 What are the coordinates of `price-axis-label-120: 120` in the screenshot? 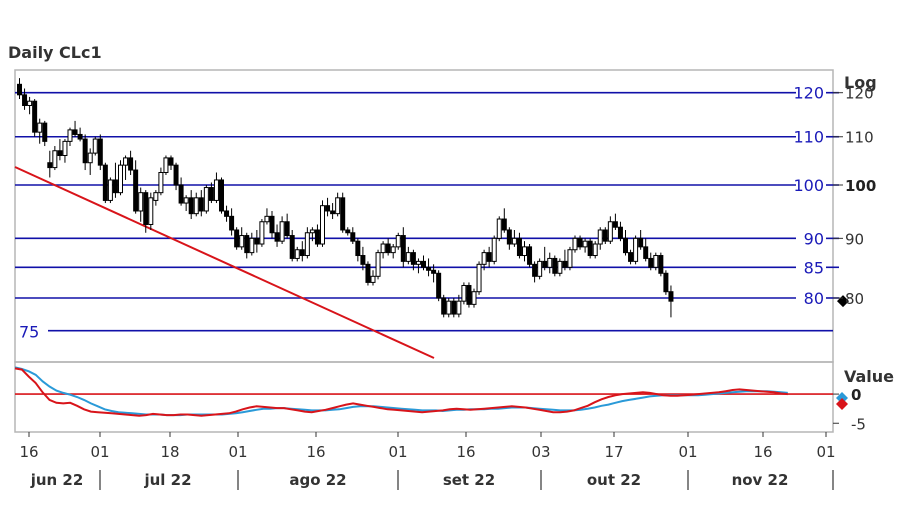 It's located at (859, 94).